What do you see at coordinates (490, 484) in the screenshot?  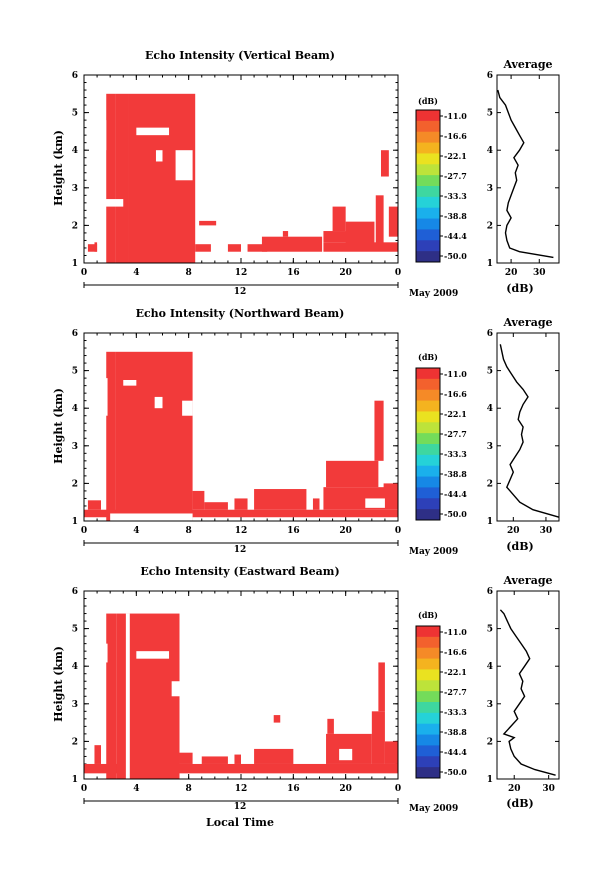 I see `avg-y-tick-label: 2` at bounding box center [490, 484].